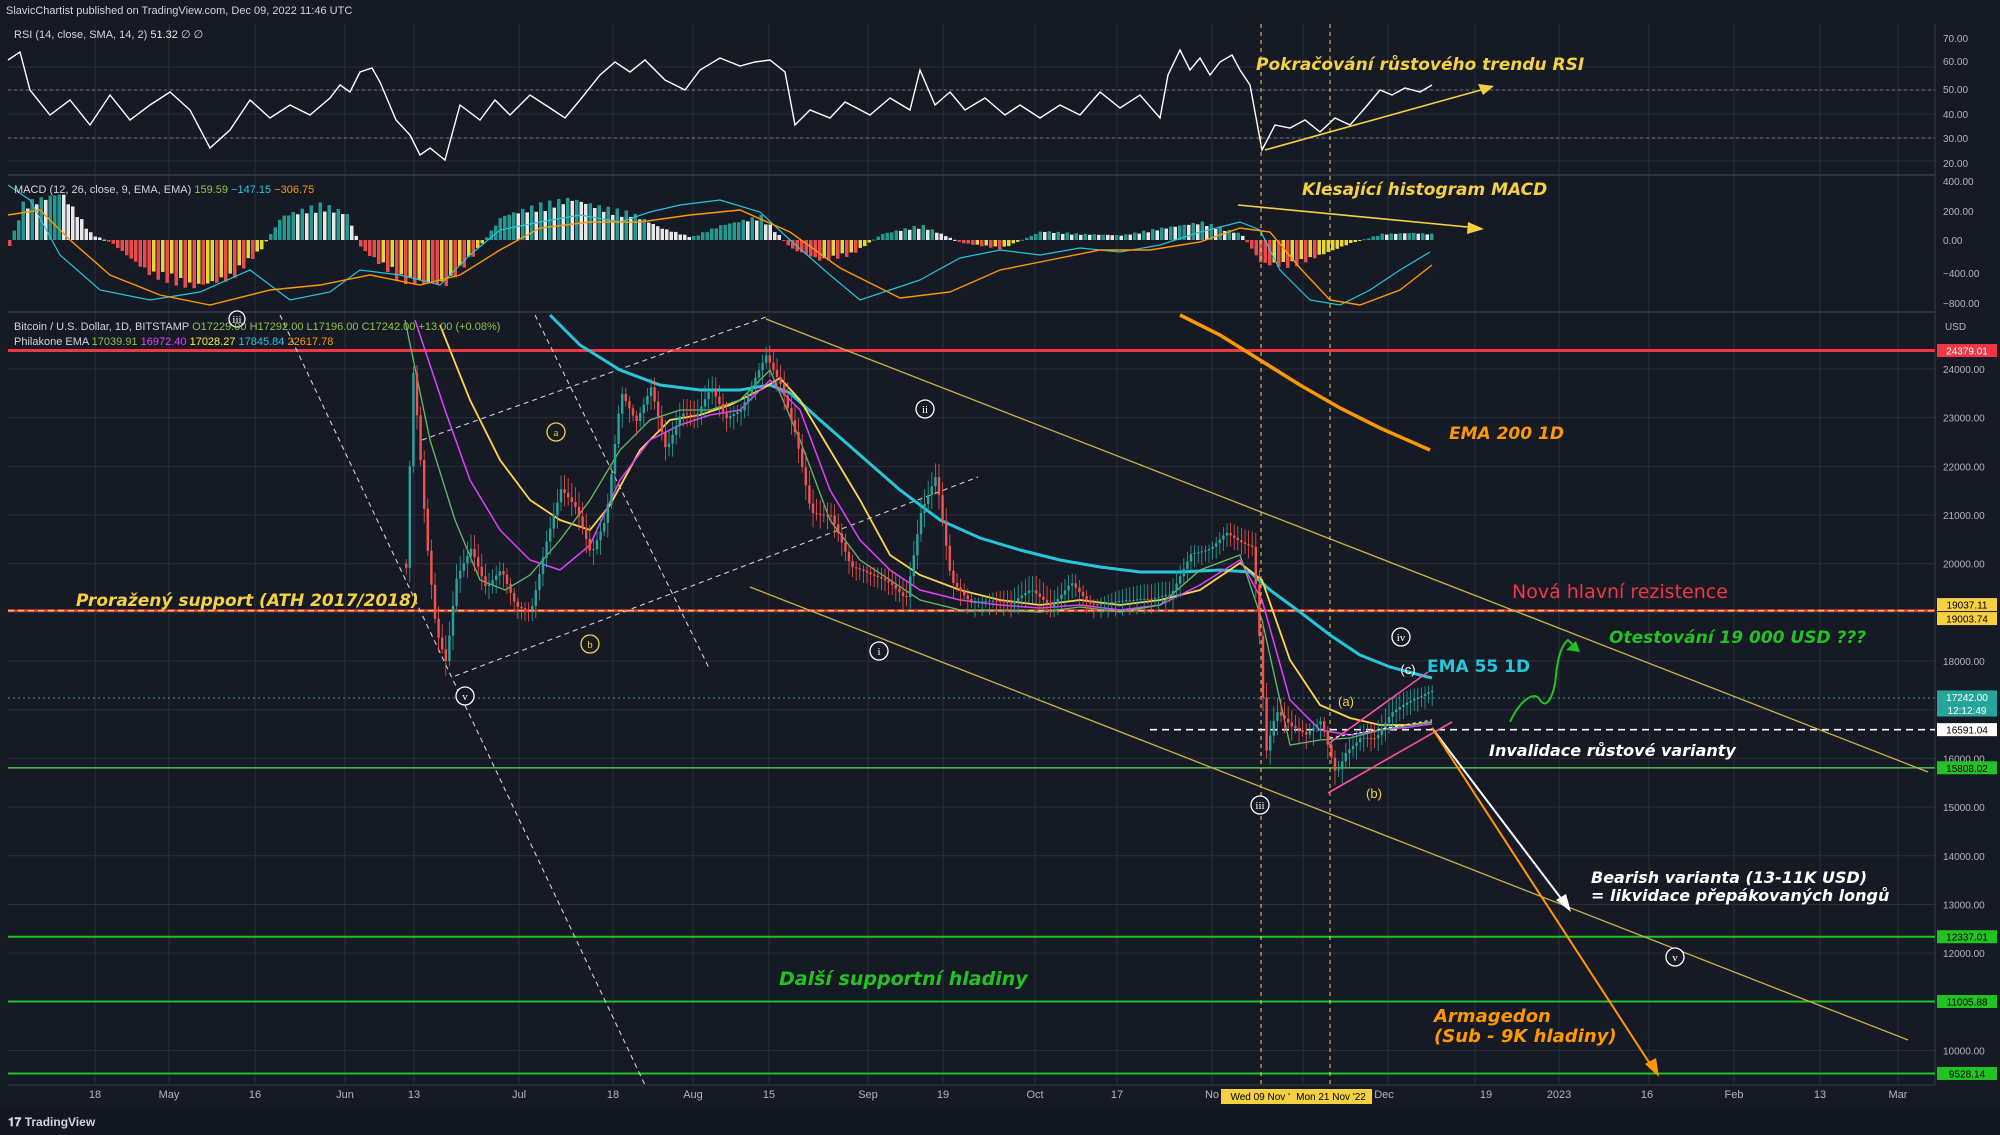 This screenshot has width=2000, height=1135. What do you see at coordinates (600, 536) in the screenshot?
I see `candle-54-body` at bounding box center [600, 536].